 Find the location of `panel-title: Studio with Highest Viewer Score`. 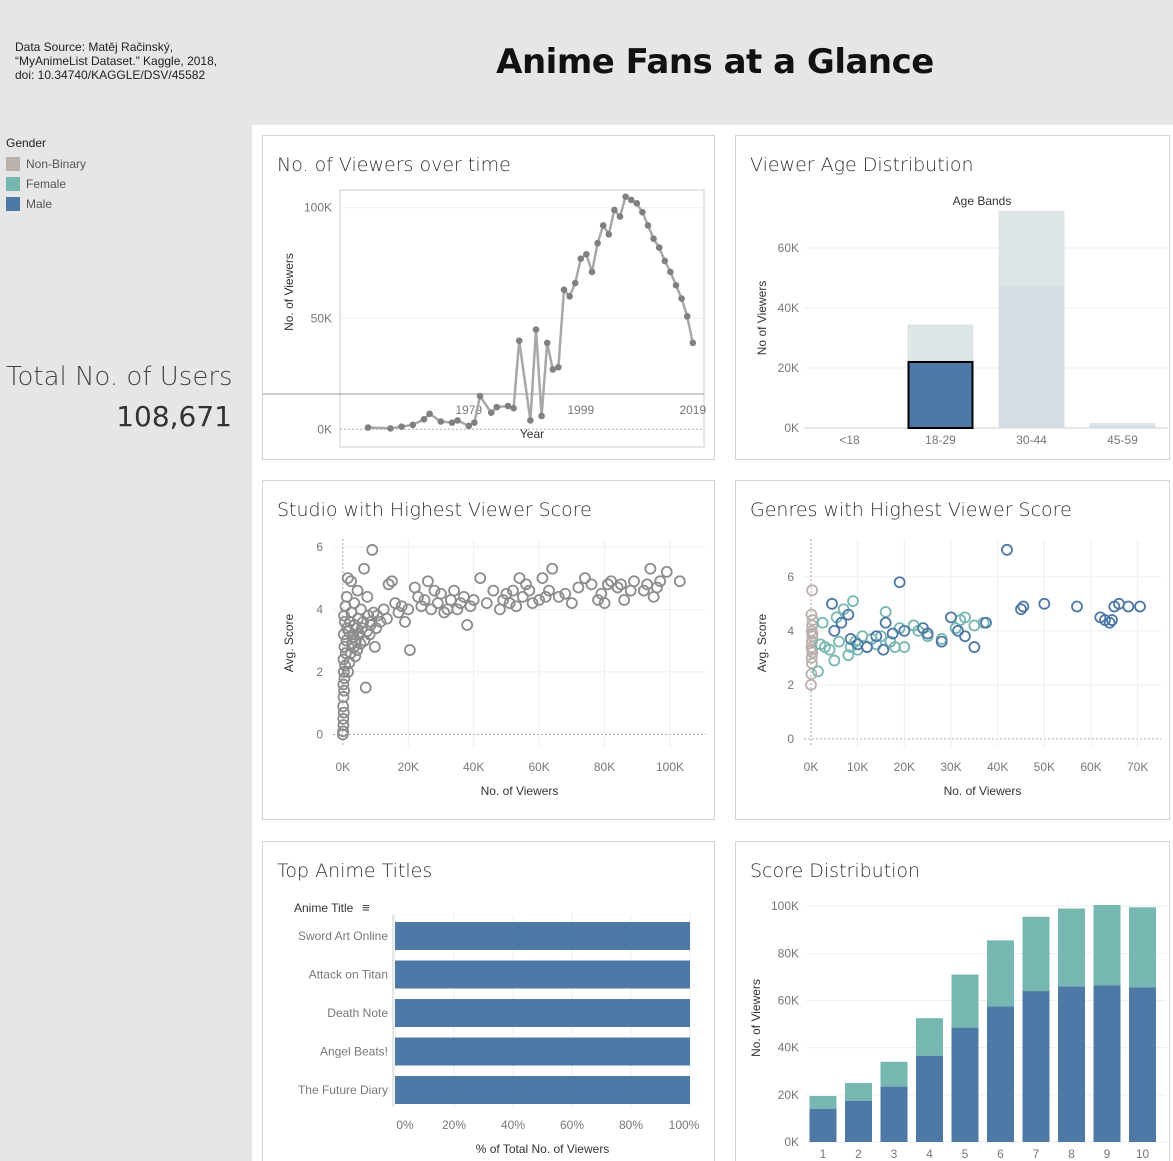

panel-title: Studio with Highest Viewer Score is located at coordinates (434, 510).